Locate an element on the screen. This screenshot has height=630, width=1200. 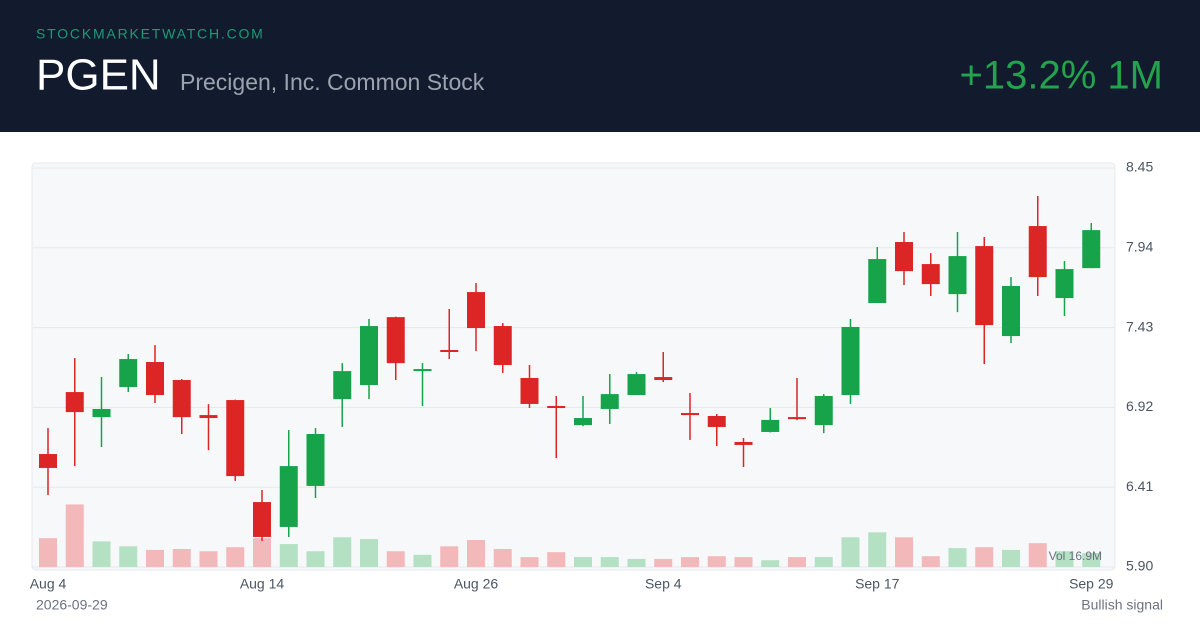
x-tick-label: Aug 26 is located at coordinates (476, 584).